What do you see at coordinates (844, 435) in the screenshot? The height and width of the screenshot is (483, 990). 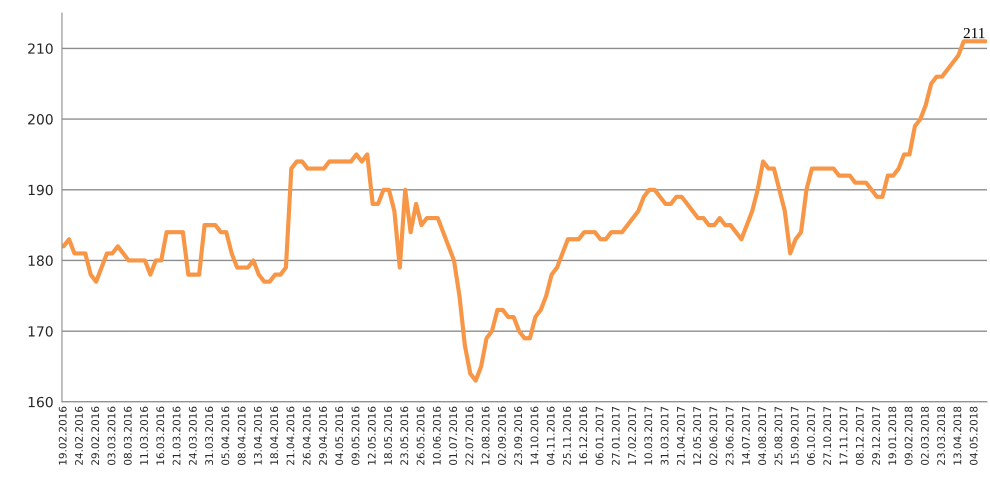 I see `x-tick-label: 17.11.2017` at bounding box center [844, 435].